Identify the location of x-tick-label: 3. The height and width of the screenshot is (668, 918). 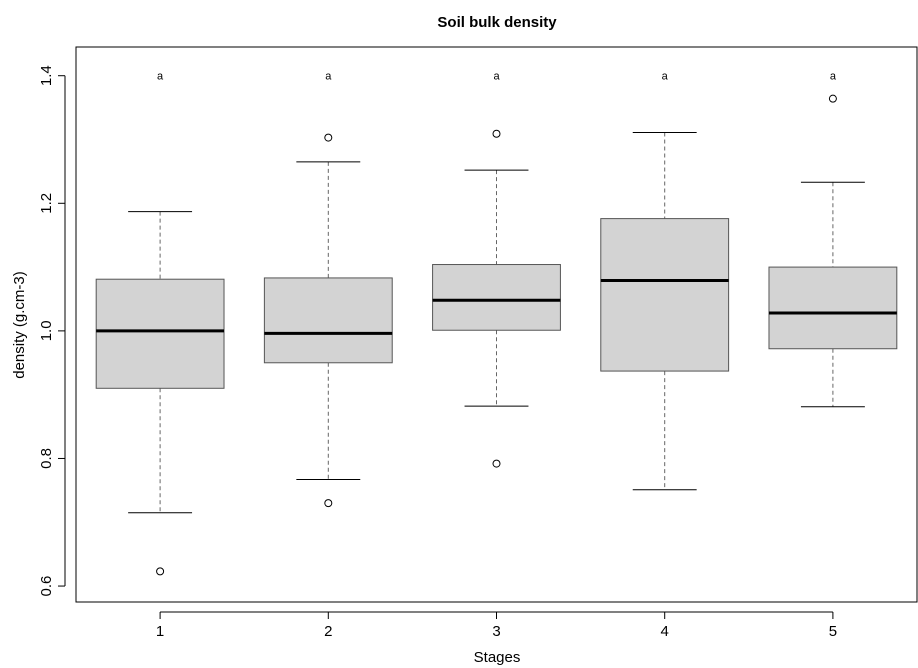
(496, 631).